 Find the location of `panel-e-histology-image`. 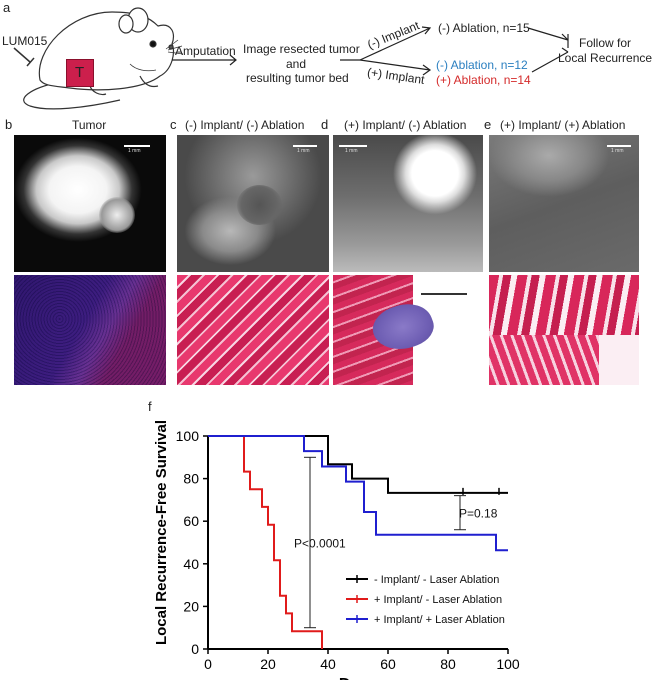

panel-e-histology-image is located at coordinates (564, 330).